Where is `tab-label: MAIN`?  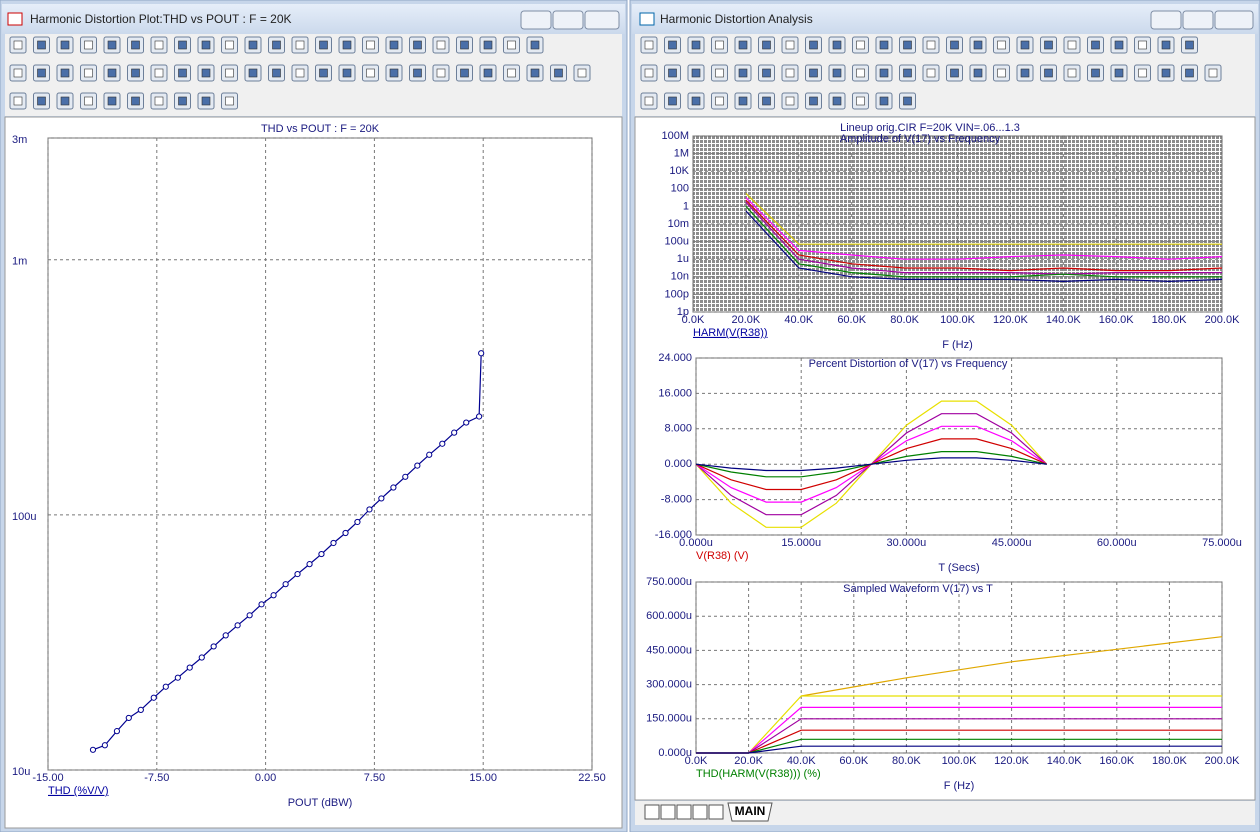
tab-label: MAIN is located at coordinates (750, 811).